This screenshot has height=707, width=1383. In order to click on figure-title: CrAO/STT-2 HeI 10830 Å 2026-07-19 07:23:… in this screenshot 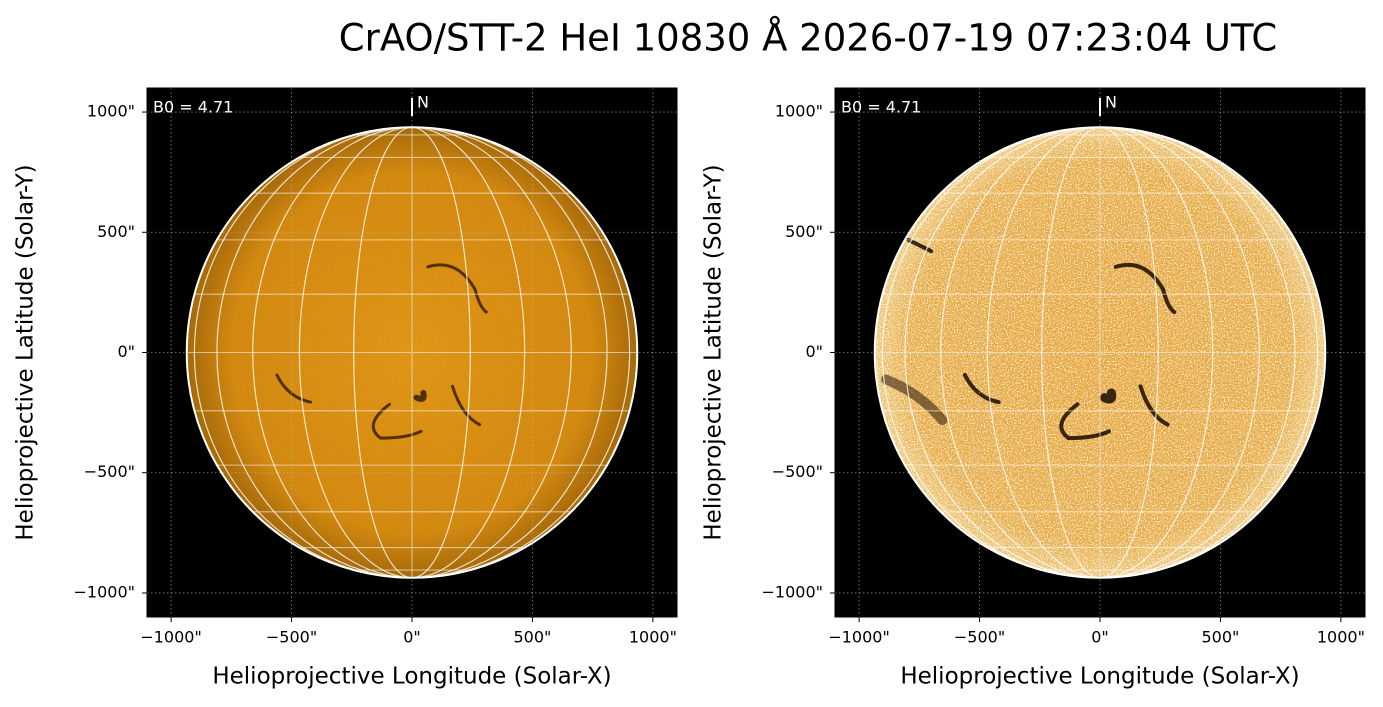, I will do `click(808, 38)`.